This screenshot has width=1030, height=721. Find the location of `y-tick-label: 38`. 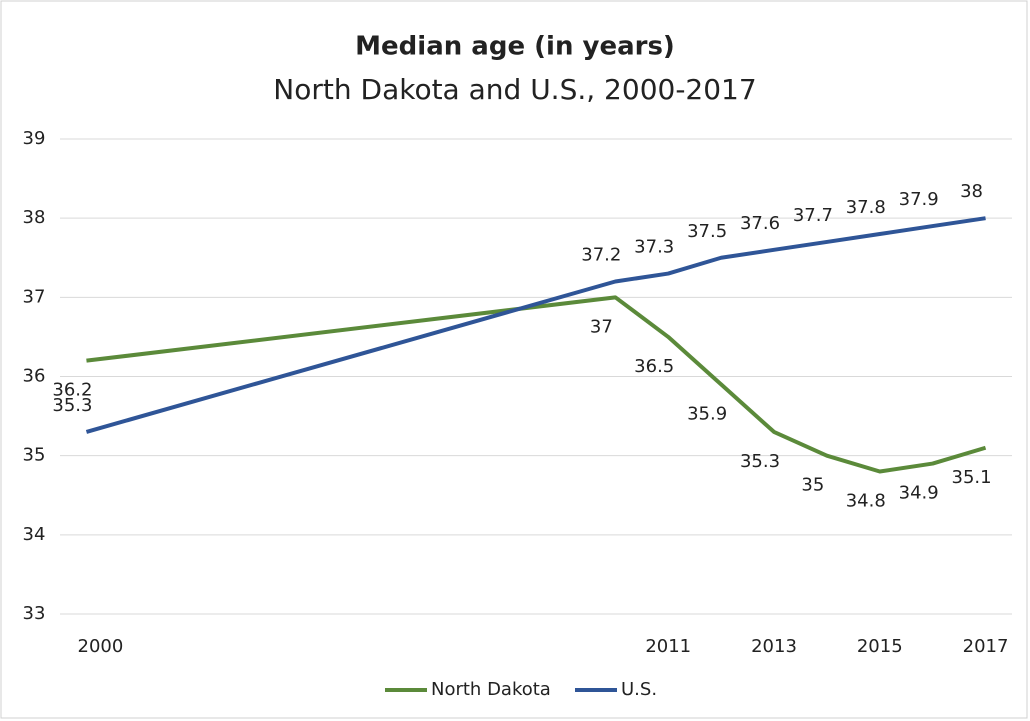

y-tick-label: 38 is located at coordinates (34, 217).